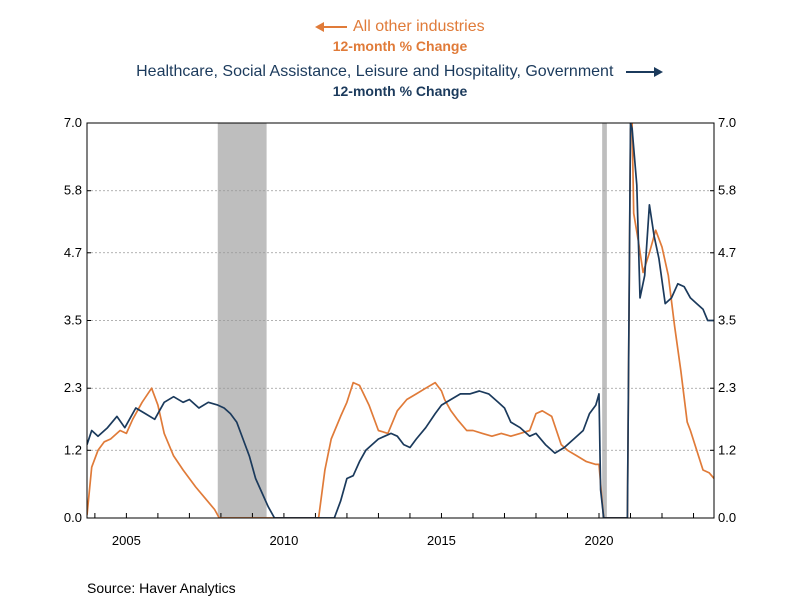  I want to click on y-tick-label-left: 1.2, so click(73, 449).